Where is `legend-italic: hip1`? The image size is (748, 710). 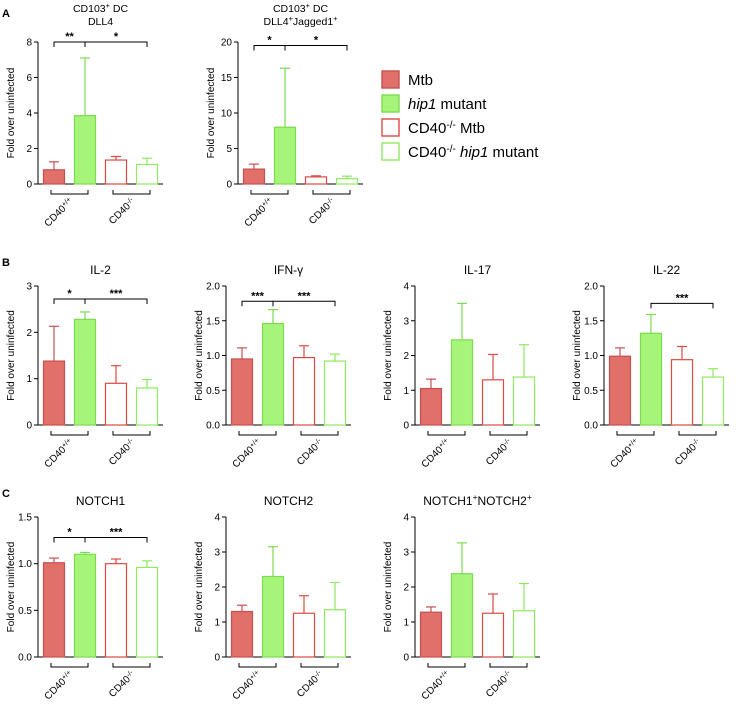
legend-italic: hip1 is located at coordinates (472, 152).